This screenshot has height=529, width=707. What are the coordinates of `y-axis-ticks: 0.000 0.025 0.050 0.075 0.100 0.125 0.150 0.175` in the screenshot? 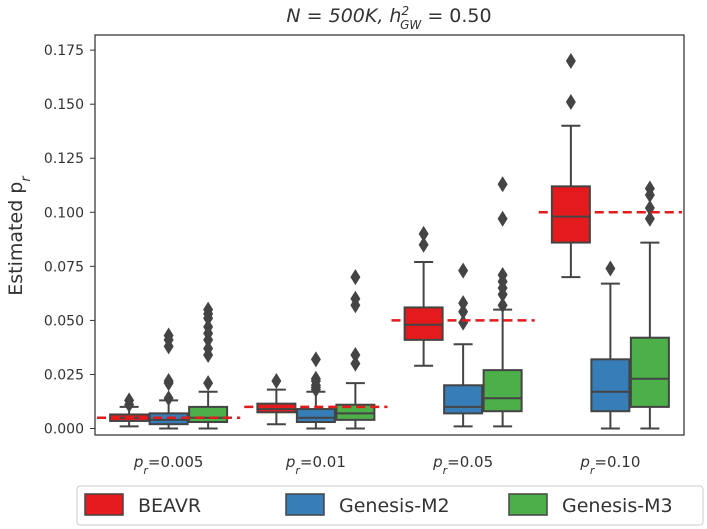 It's located at (69, 240).